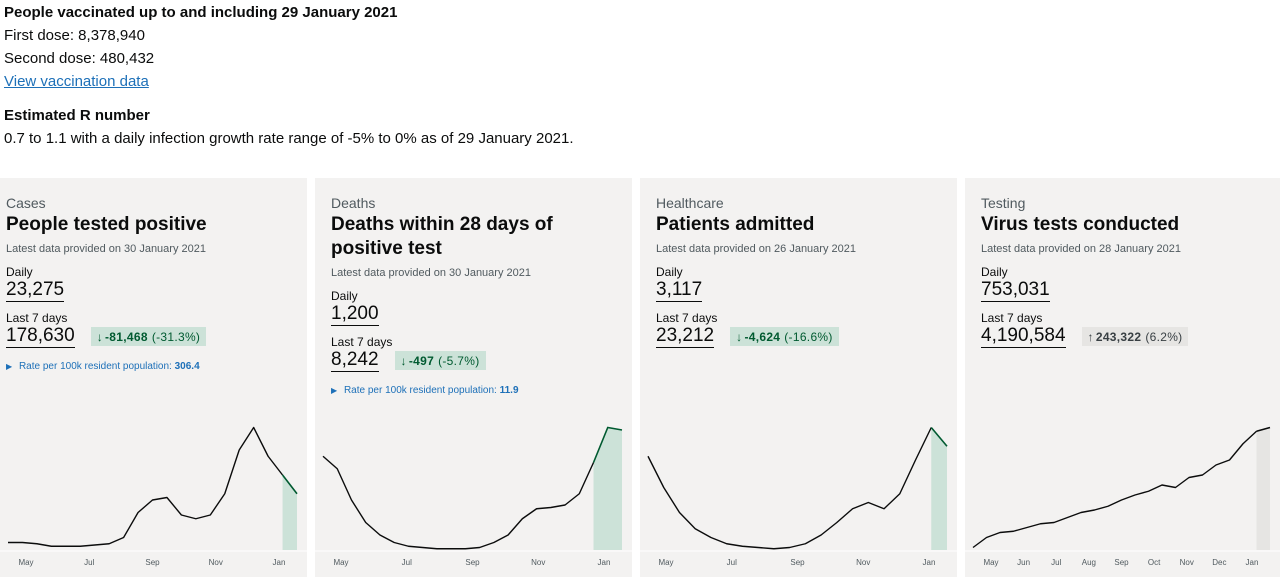  I want to click on change-badge: ↑ 243,322 (6.2%), so click(1135, 336).